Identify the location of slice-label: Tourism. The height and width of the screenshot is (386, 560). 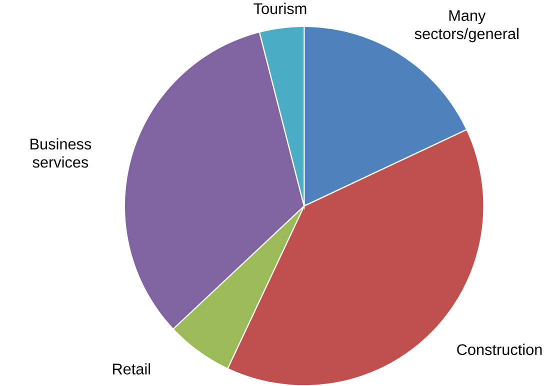
(280, 8).